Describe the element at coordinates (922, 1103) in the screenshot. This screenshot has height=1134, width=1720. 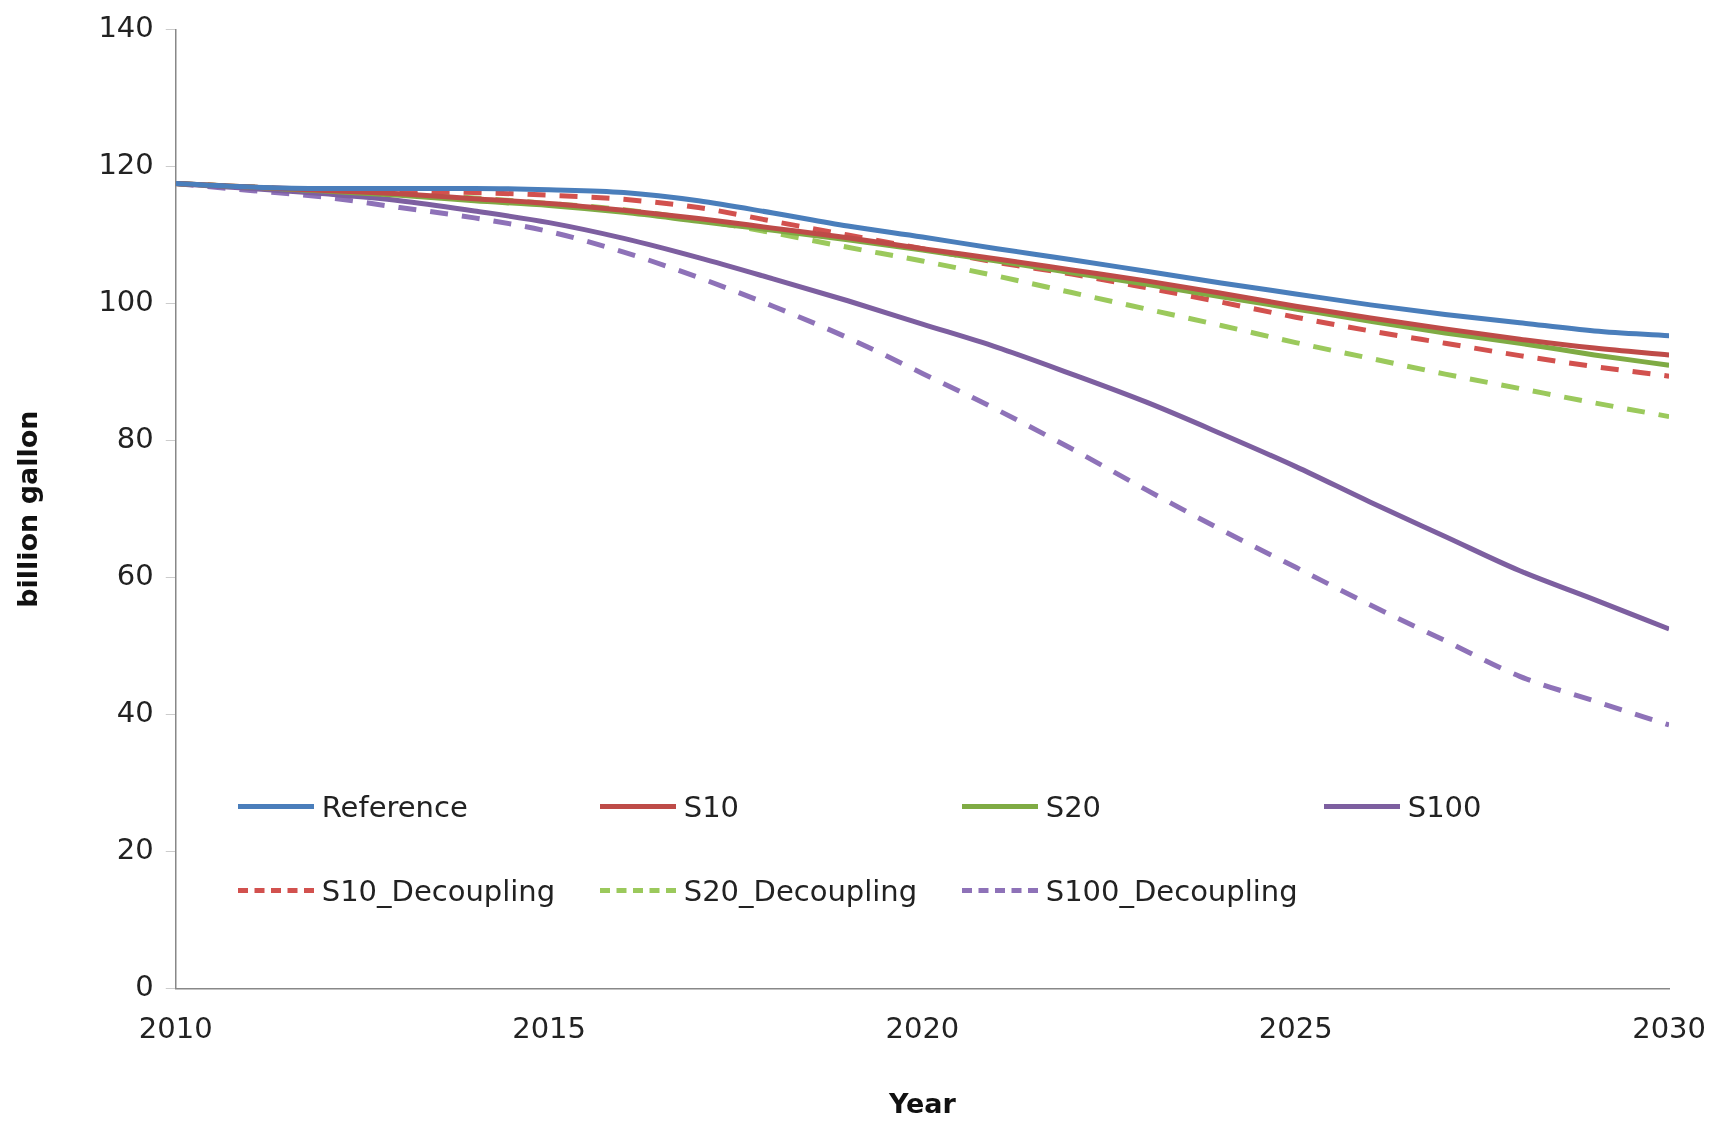
I see `x-axis-title: Year` at that location.